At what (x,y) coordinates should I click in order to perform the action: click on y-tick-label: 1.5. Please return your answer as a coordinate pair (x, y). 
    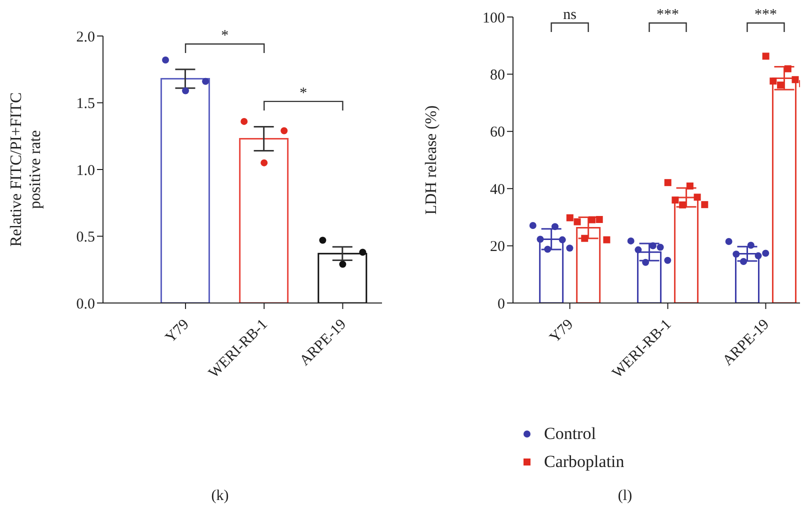
    Looking at the image, I should click on (85, 104).